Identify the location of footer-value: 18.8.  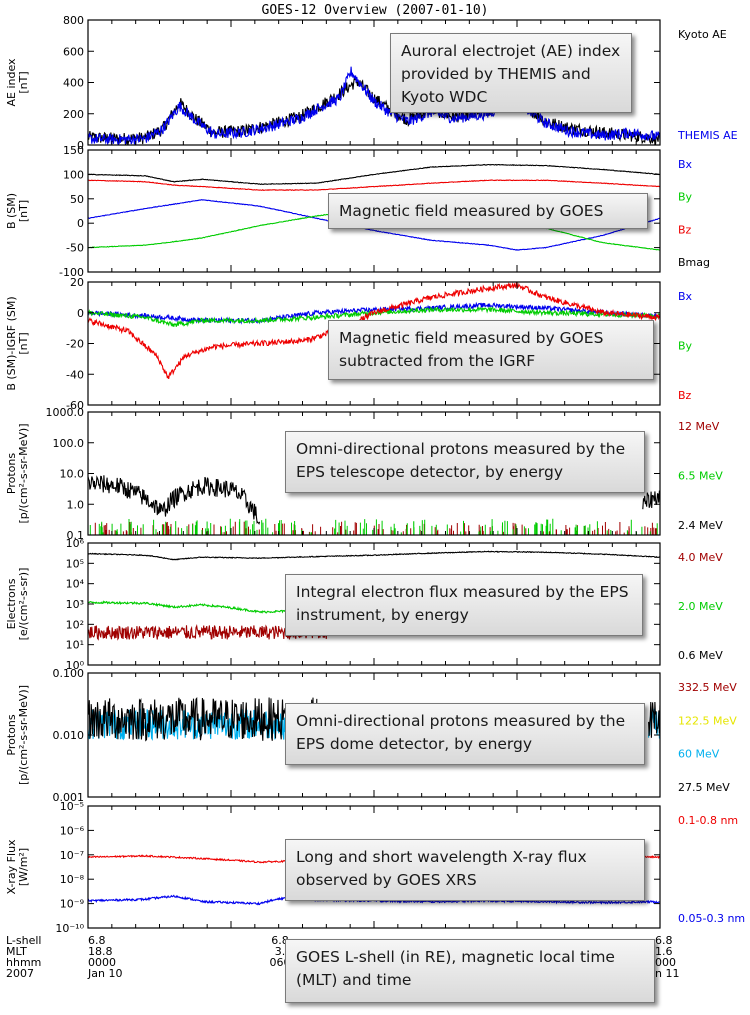
(100, 951).